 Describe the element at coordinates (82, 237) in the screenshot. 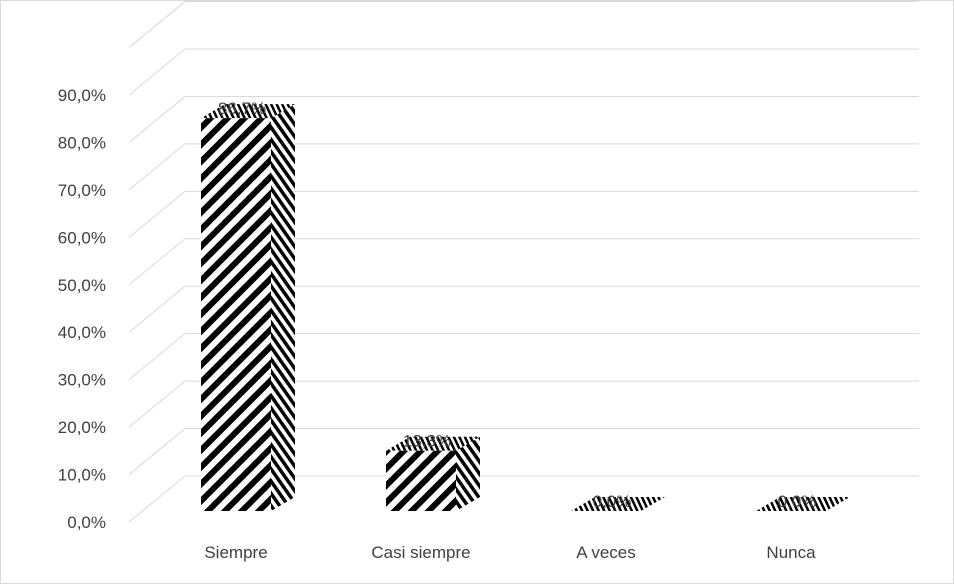

I see `y-tick-label: 60,0%` at that location.